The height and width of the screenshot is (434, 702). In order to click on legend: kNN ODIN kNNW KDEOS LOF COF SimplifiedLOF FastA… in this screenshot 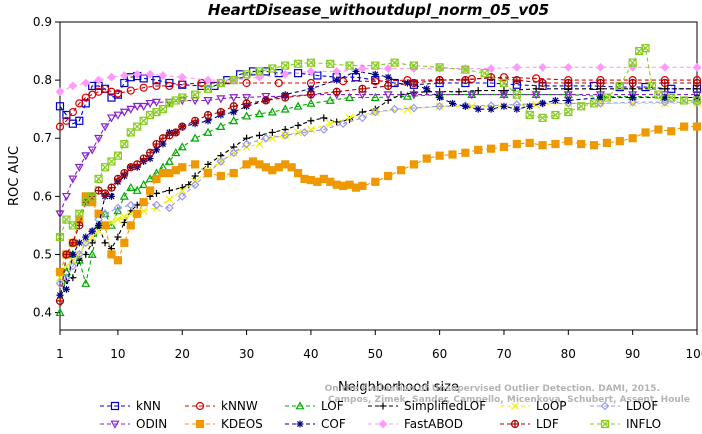, I will do `click(380, 415)`.